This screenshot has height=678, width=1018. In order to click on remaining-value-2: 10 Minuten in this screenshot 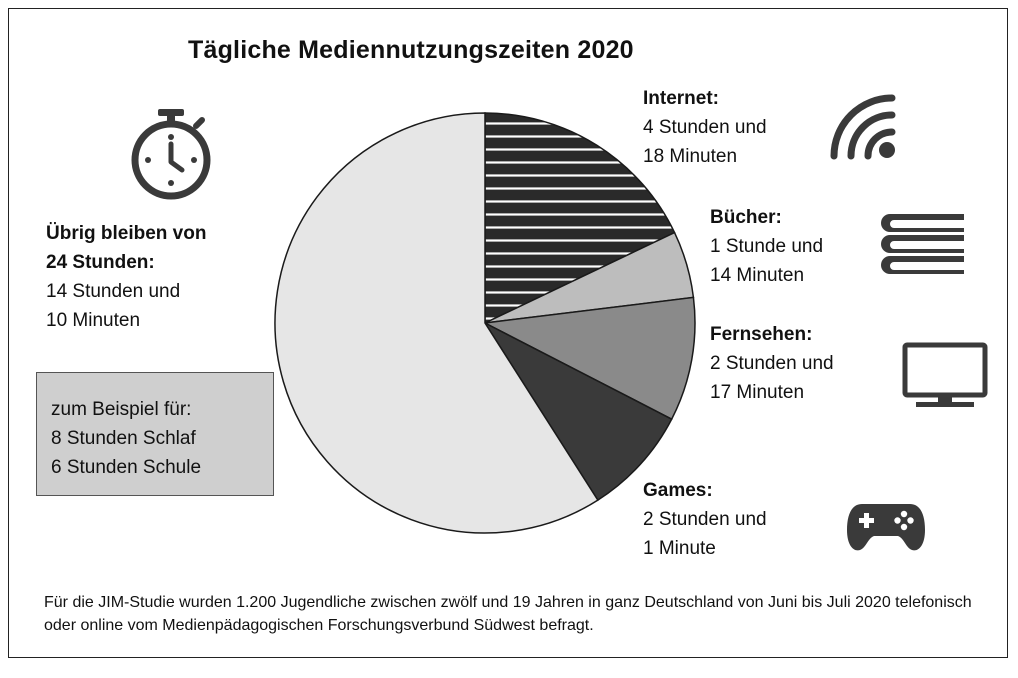, I will do `click(93, 320)`.